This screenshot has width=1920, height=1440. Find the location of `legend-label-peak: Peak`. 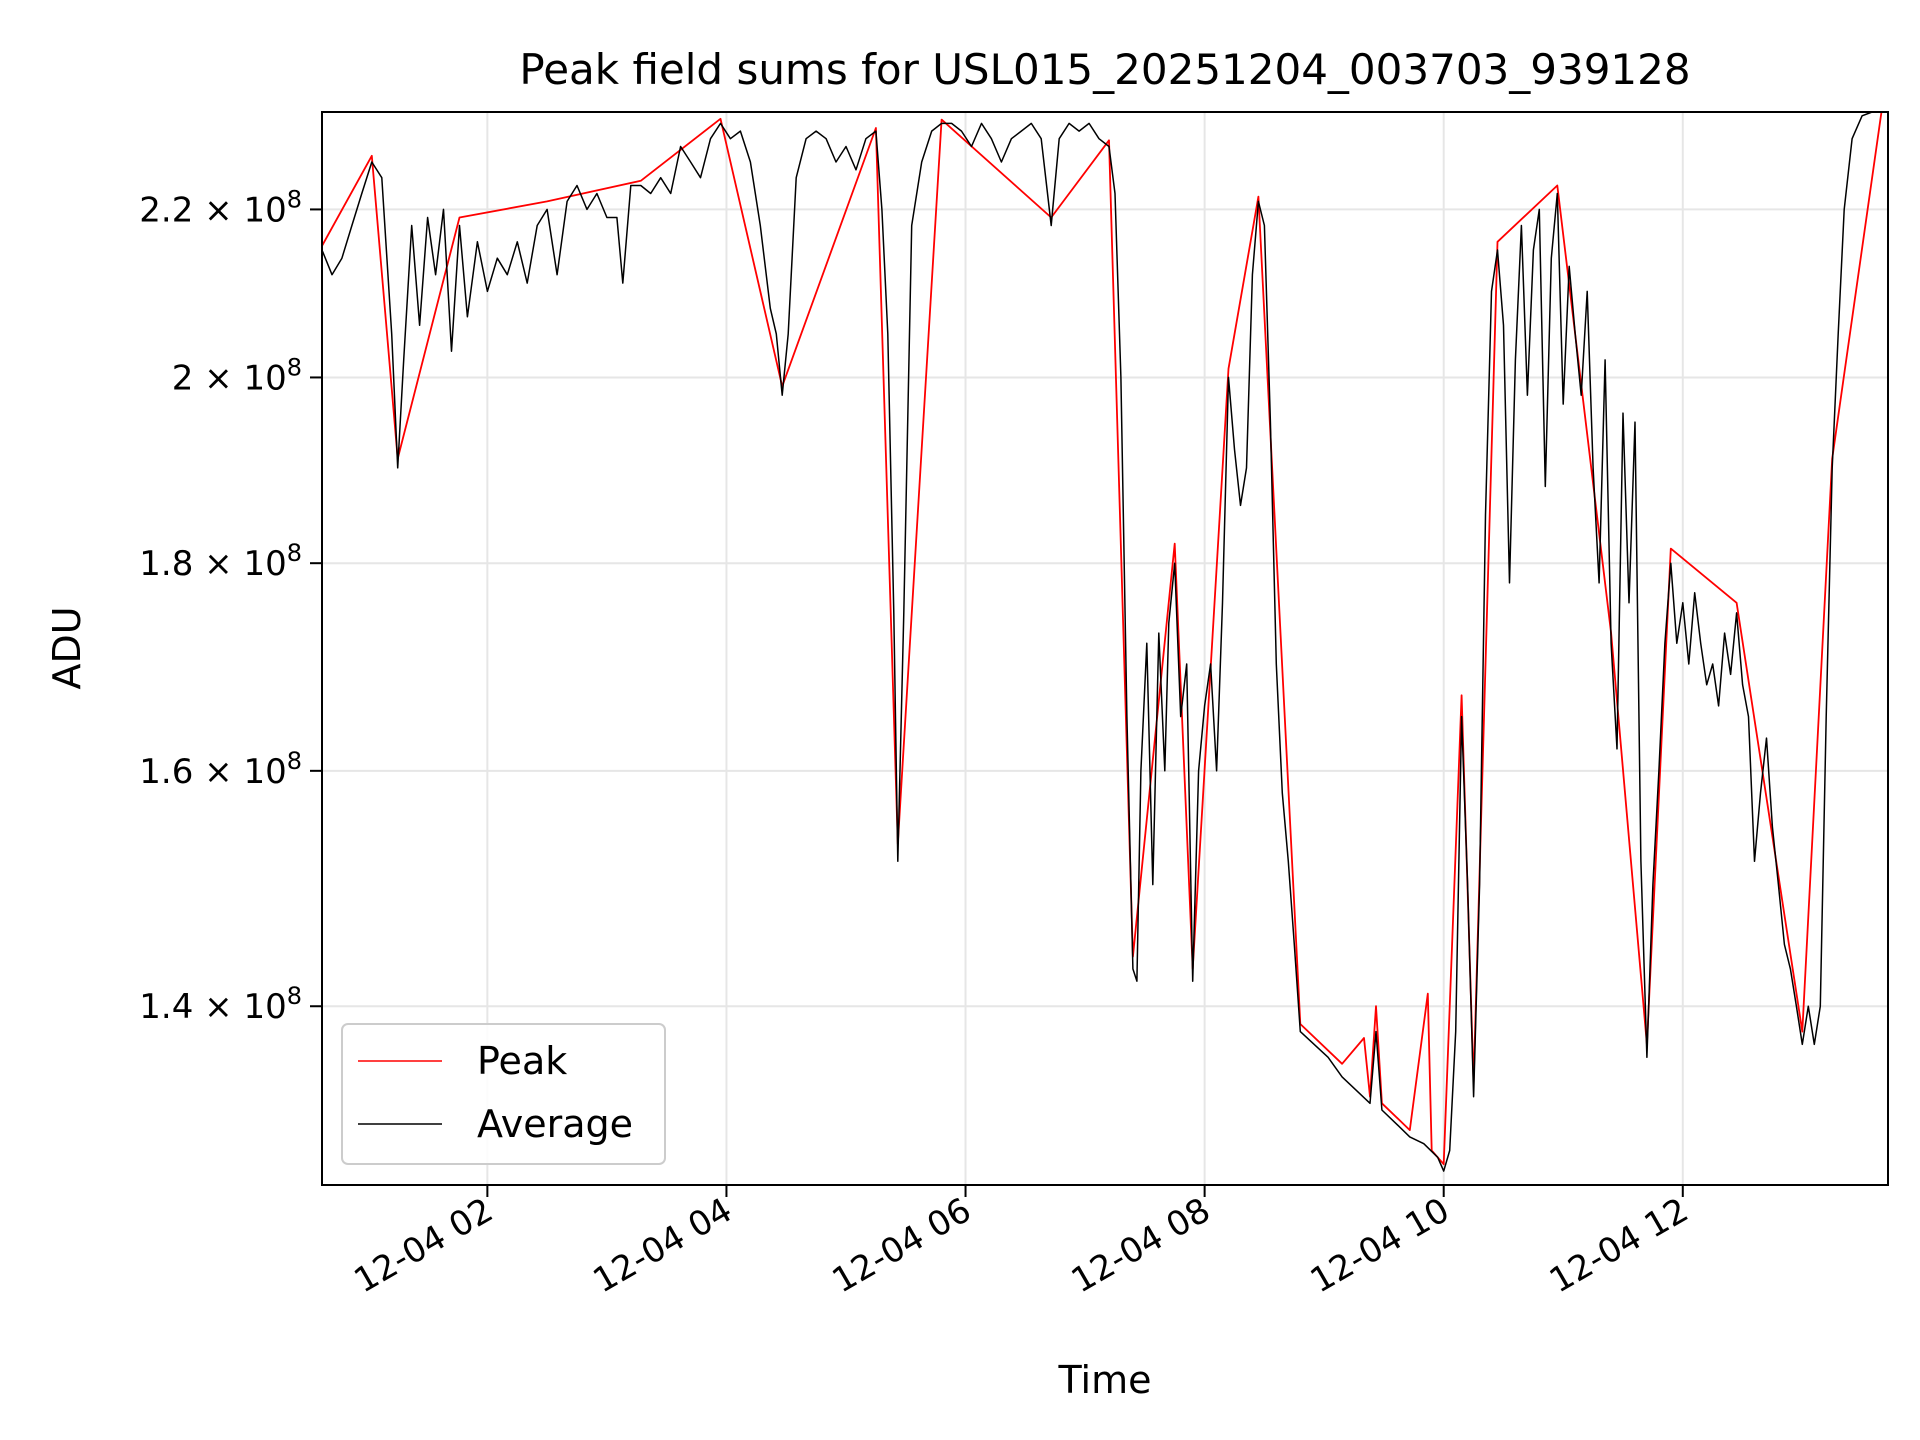

legend-label-peak: Peak is located at coordinates (522, 1061).